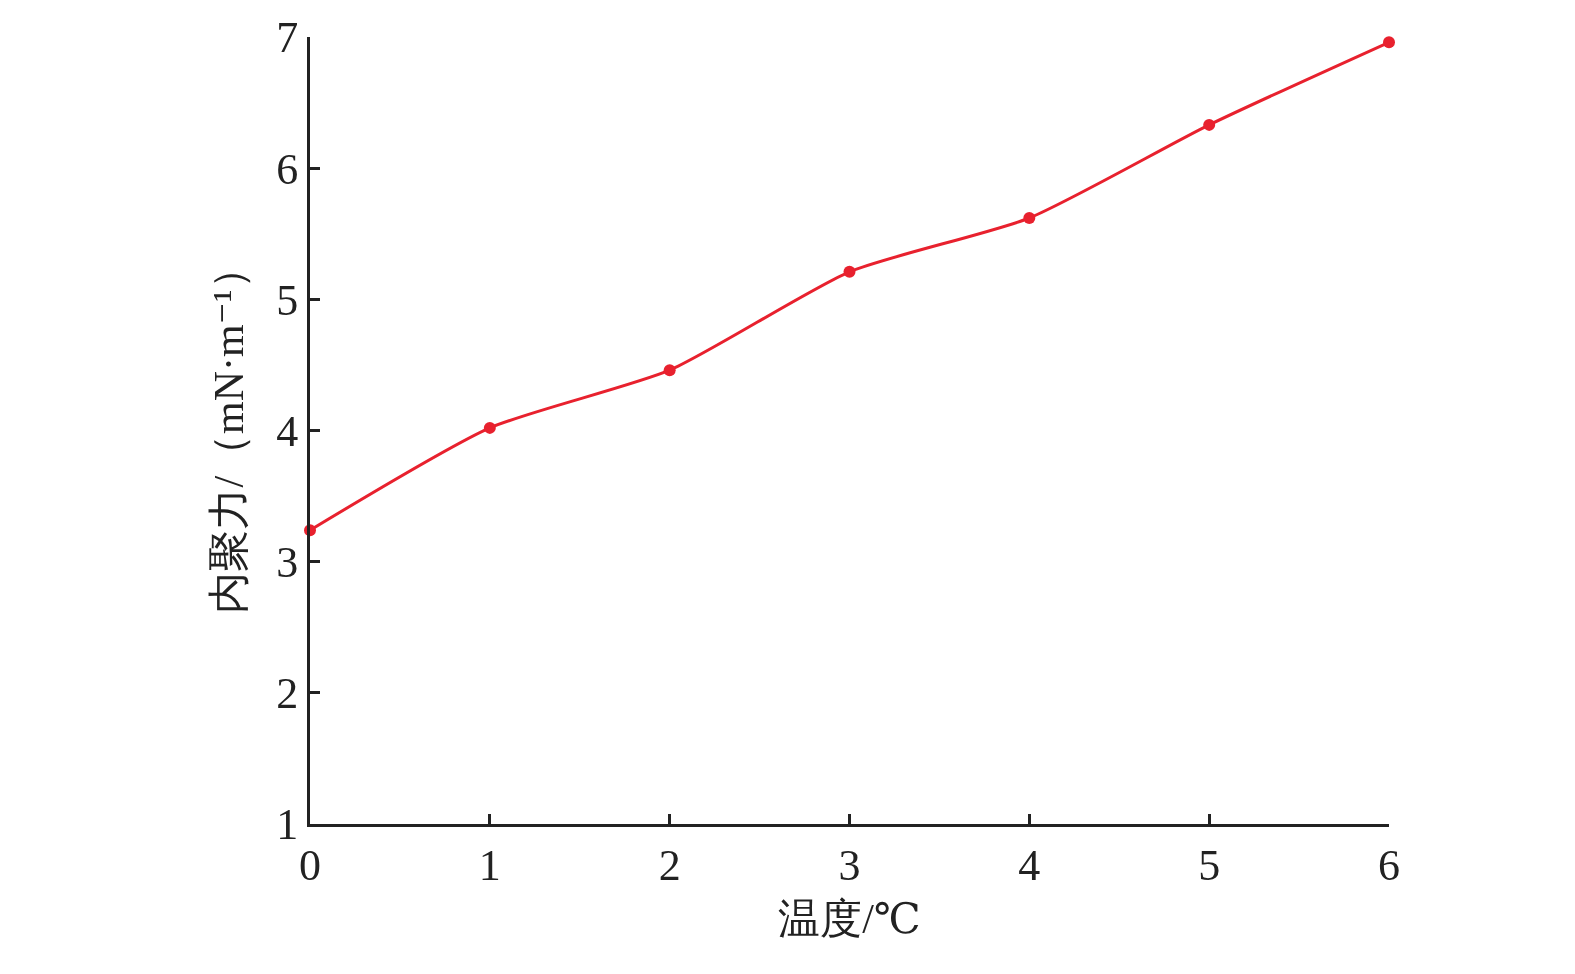  I want to click on x-tick-label: 2, so click(669, 865).